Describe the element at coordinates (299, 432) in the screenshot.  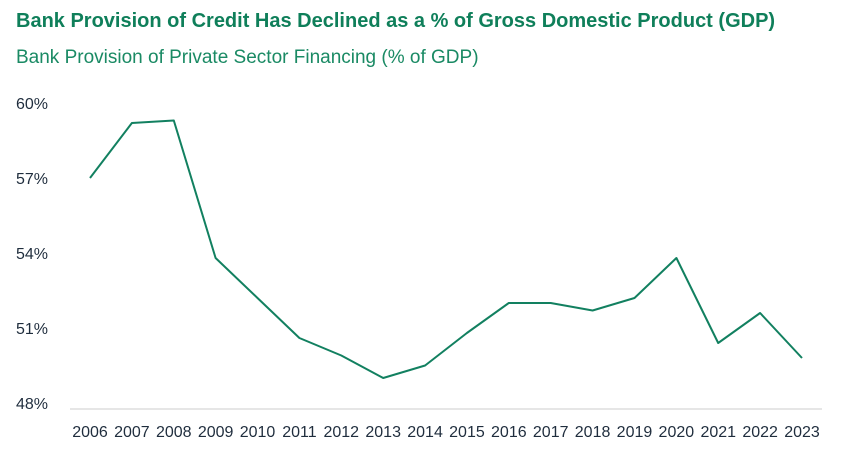
I see `x-tick-label: 2011` at that location.